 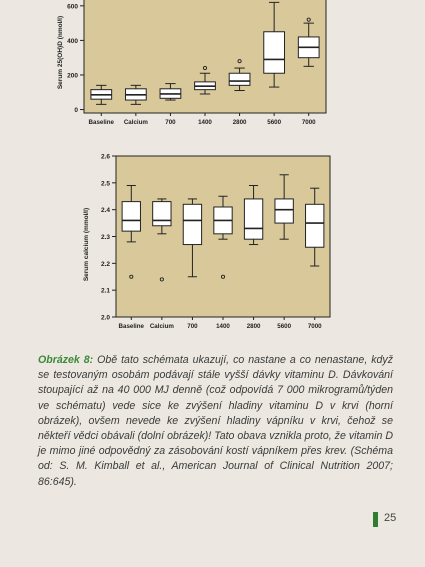 I want to click on plot-area, so click(x=205, y=57).